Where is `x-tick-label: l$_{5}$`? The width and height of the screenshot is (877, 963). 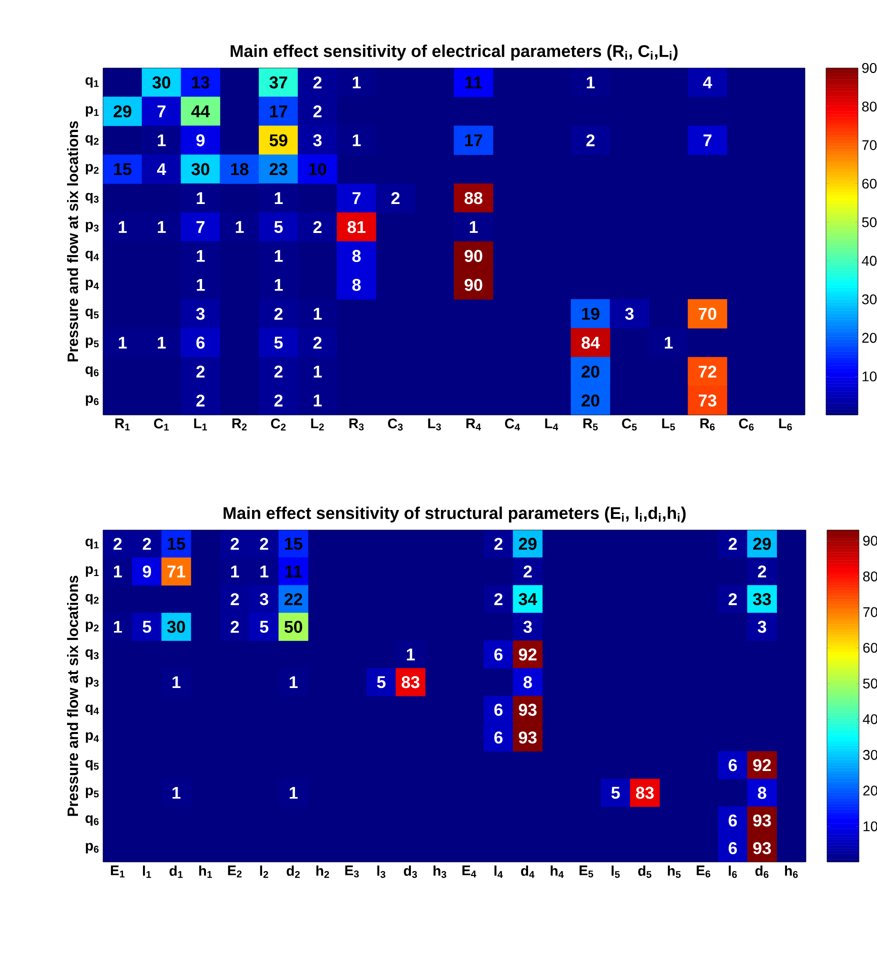 x-tick-label: l$_{5}$ is located at coordinates (616, 872).